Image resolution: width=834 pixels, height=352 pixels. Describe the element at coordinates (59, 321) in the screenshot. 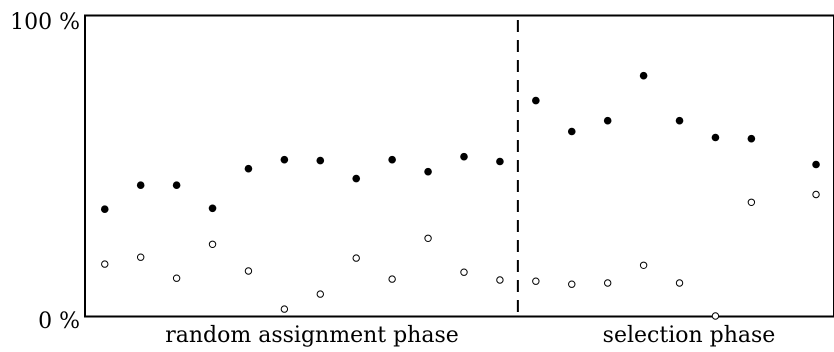

I see `y-tick-label-bottom: 0 %` at that location.